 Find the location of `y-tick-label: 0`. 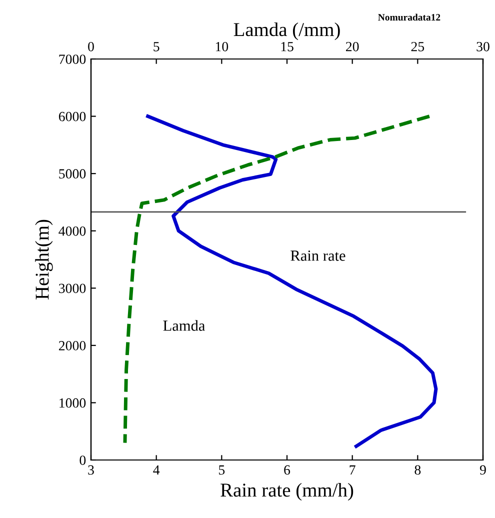

y-tick-label: 0 is located at coordinates (83, 460).